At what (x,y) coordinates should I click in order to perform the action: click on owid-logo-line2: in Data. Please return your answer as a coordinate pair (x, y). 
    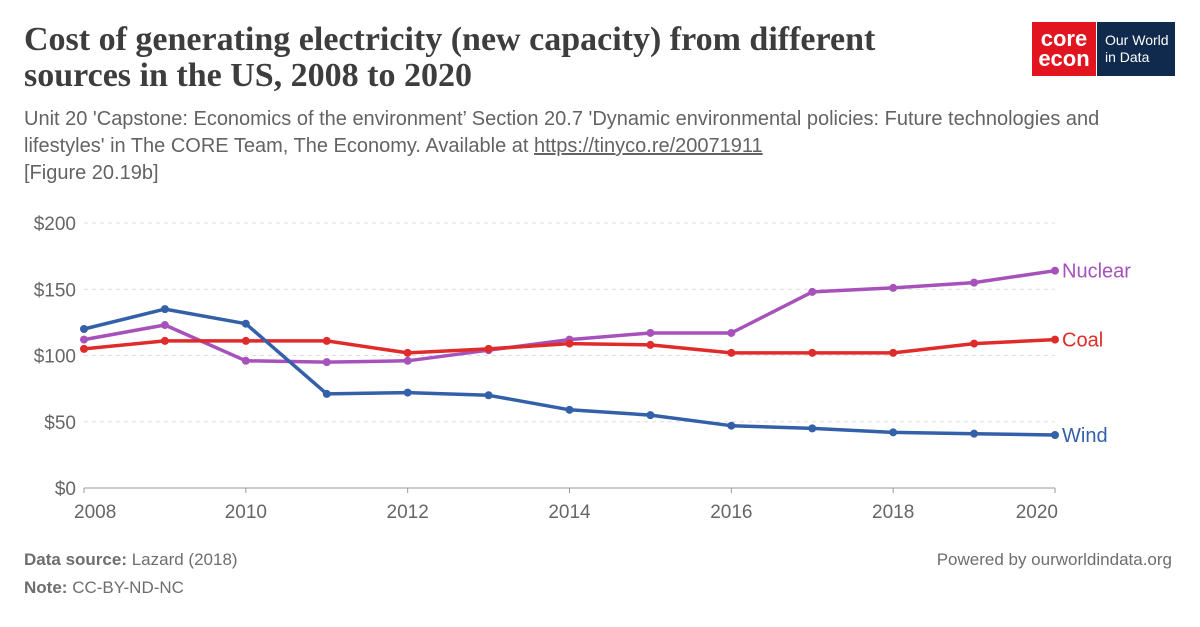
    Looking at the image, I should click on (1127, 57).